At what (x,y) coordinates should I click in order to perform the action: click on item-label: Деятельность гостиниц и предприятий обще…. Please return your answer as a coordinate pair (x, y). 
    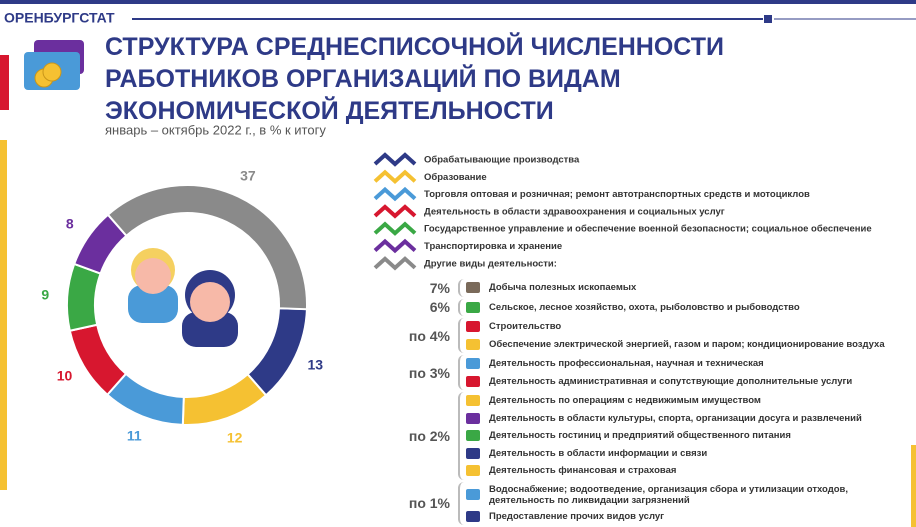
    Looking at the image, I should click on (640, 436).